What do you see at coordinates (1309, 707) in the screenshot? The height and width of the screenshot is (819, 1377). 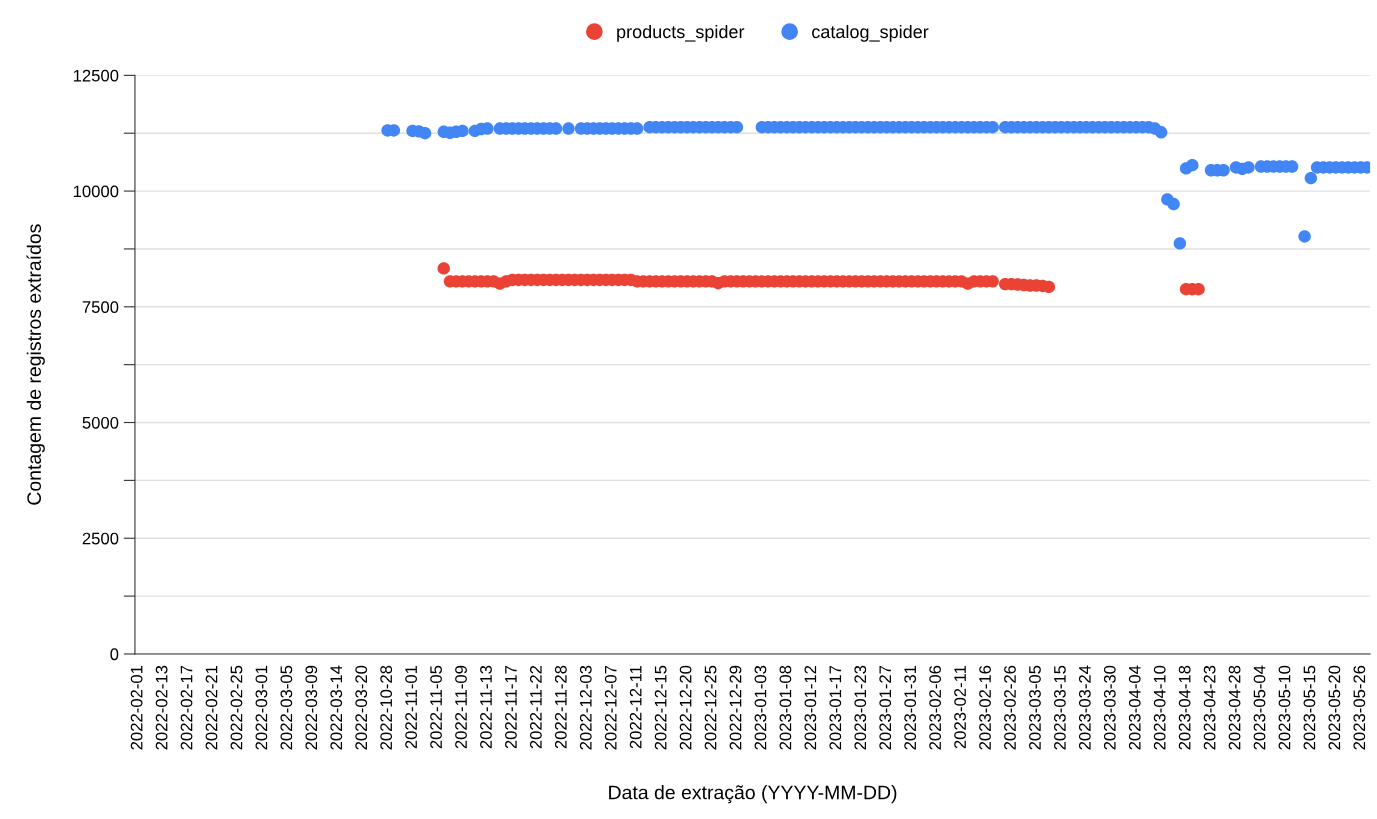 I see `x-tick-label: 2023-05-15` at bounding box center [1309, 707].